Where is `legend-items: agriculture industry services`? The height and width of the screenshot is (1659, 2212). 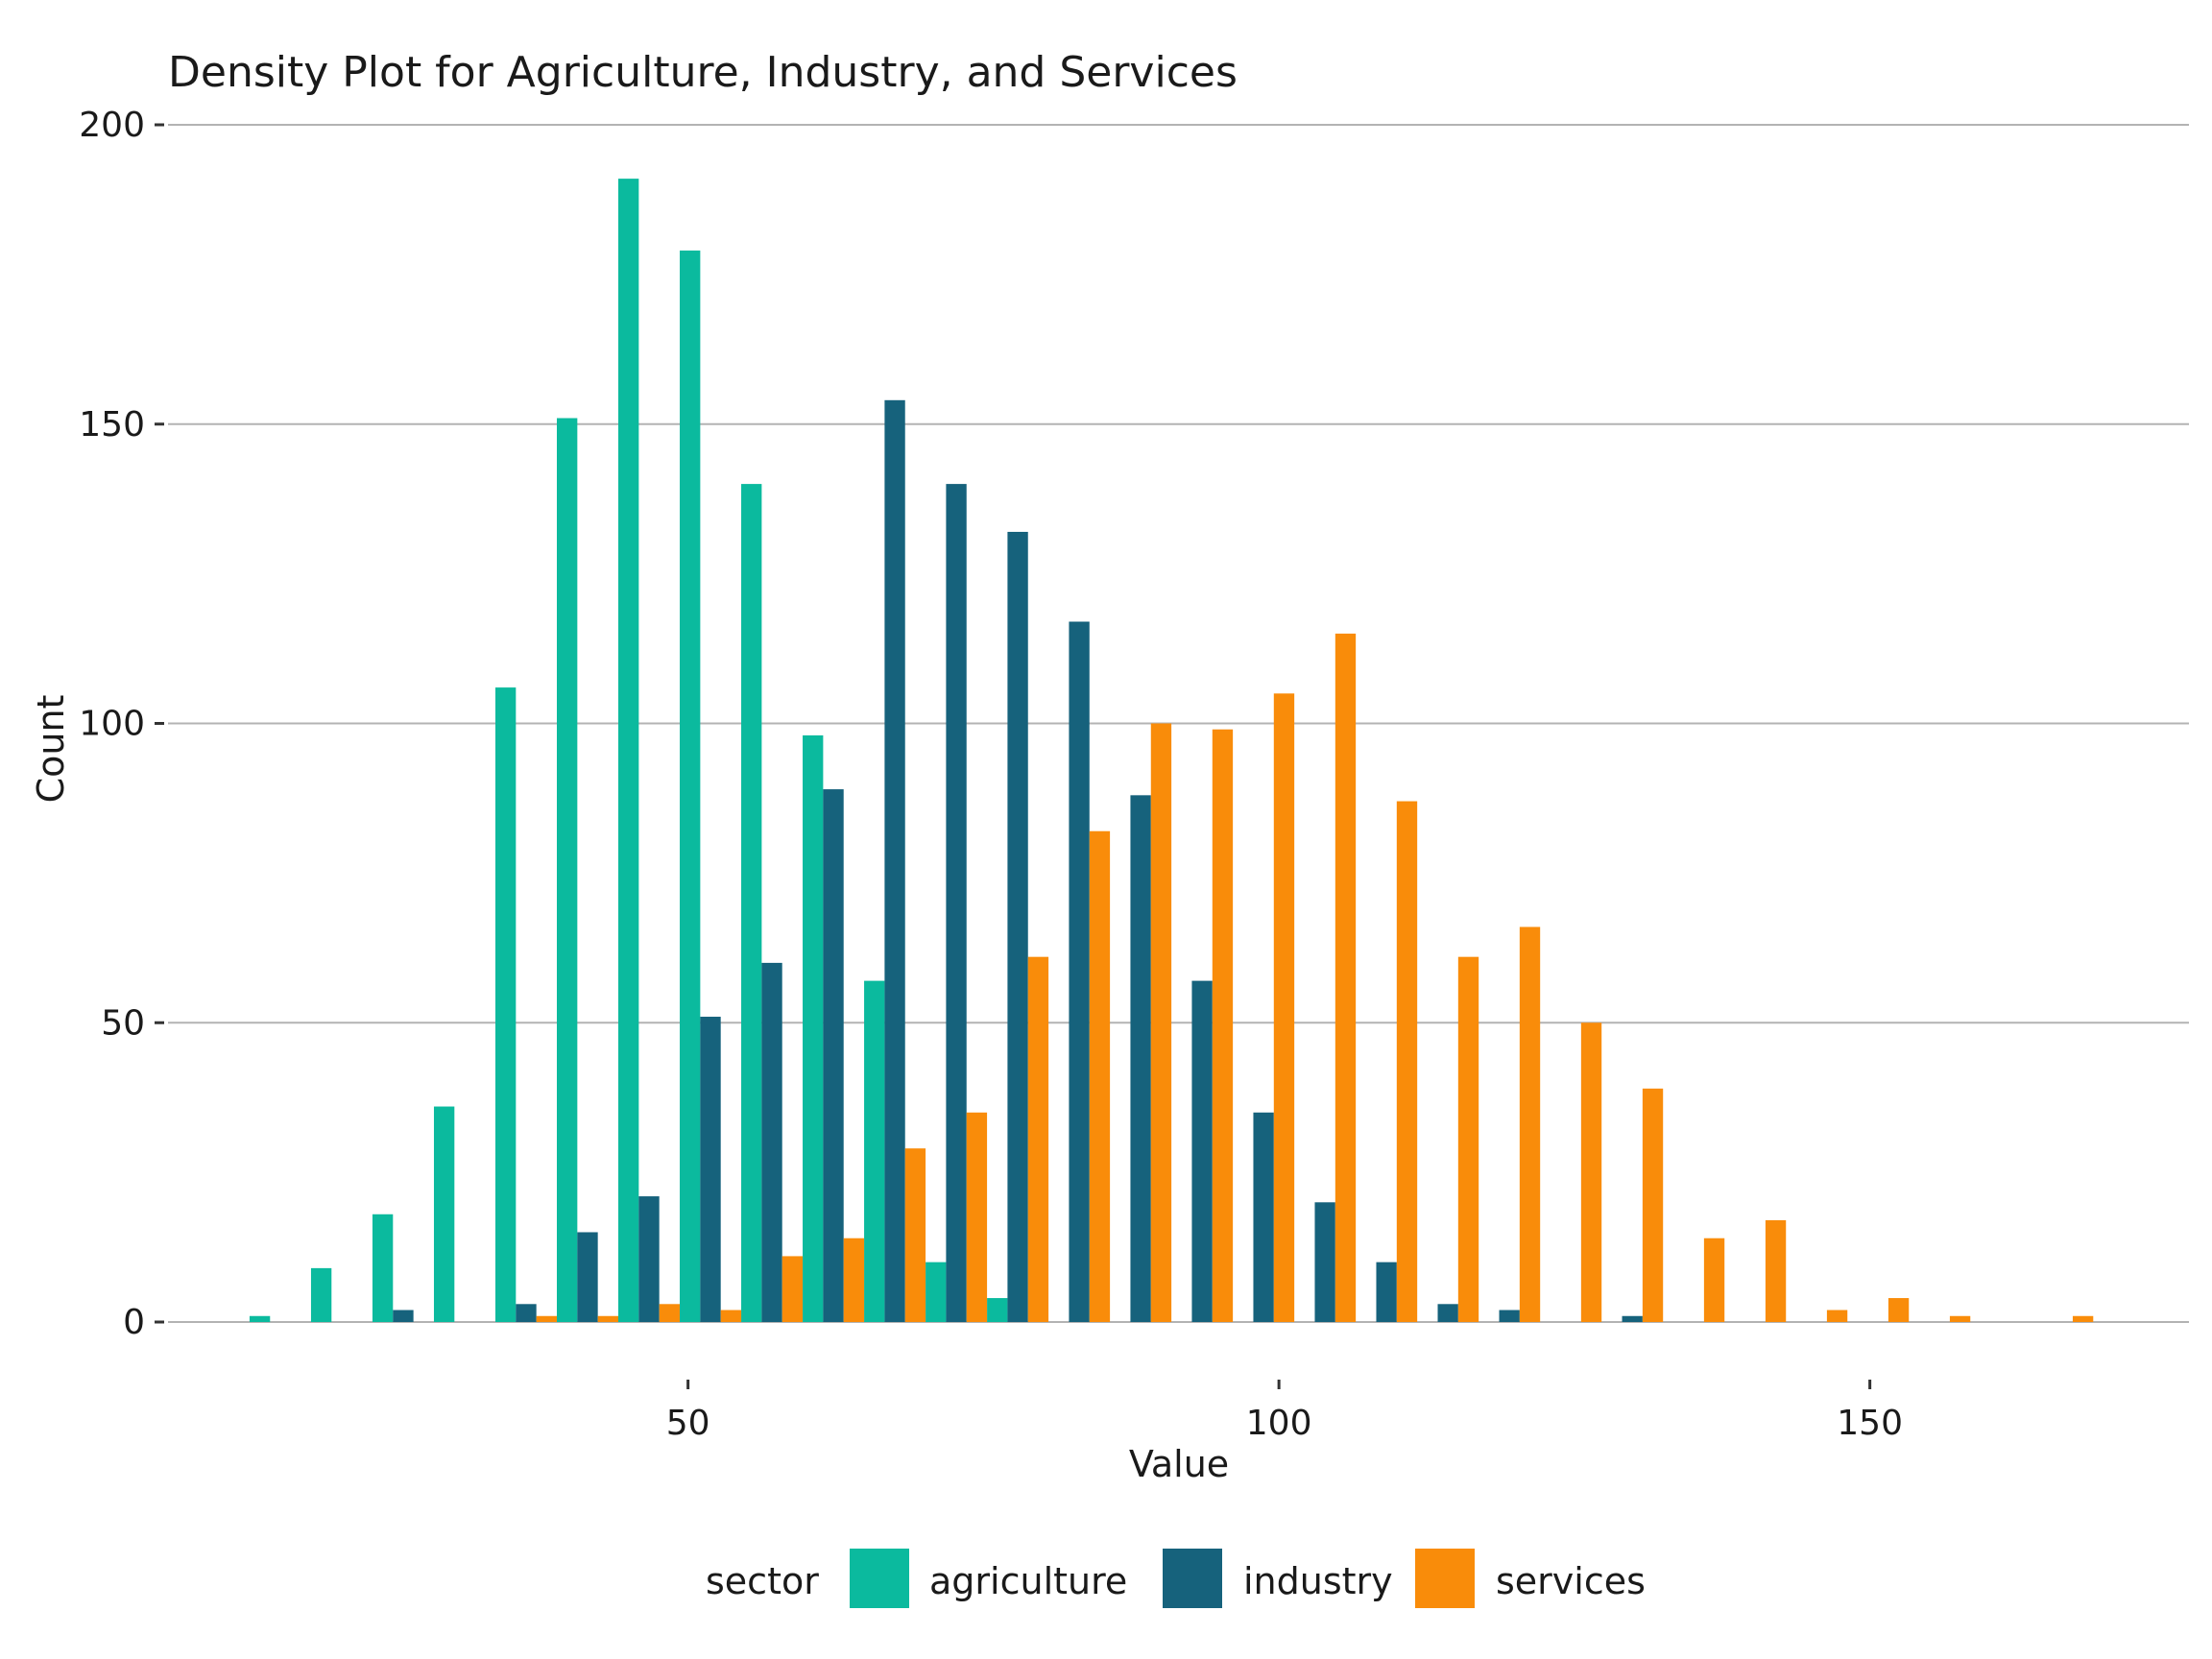 legend-items: agriculture industry services is located at coordinates (1248, 1579).